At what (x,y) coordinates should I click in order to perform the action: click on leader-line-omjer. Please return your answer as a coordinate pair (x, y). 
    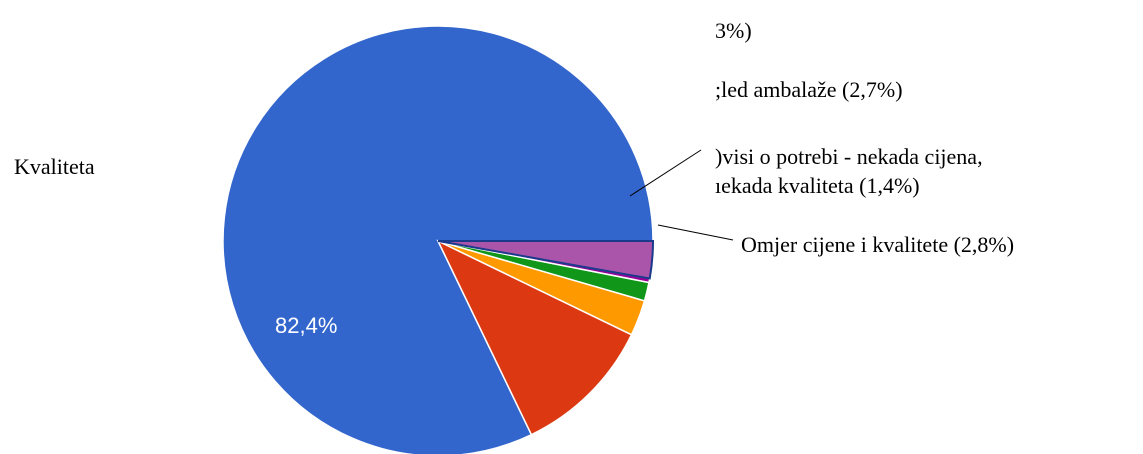
    Looking at the image, I should click on (695, 232).